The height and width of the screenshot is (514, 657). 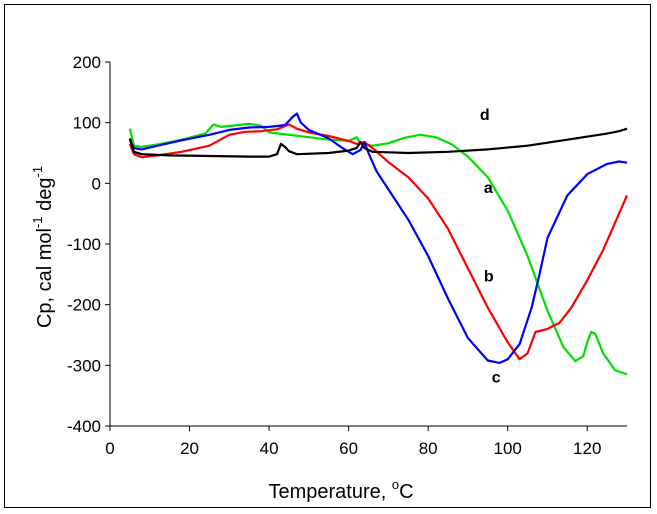 What do you see at coordinates (87, 62) in the screenshot?
I see `y-tick-label: 200` at bounding box center [87, 62].